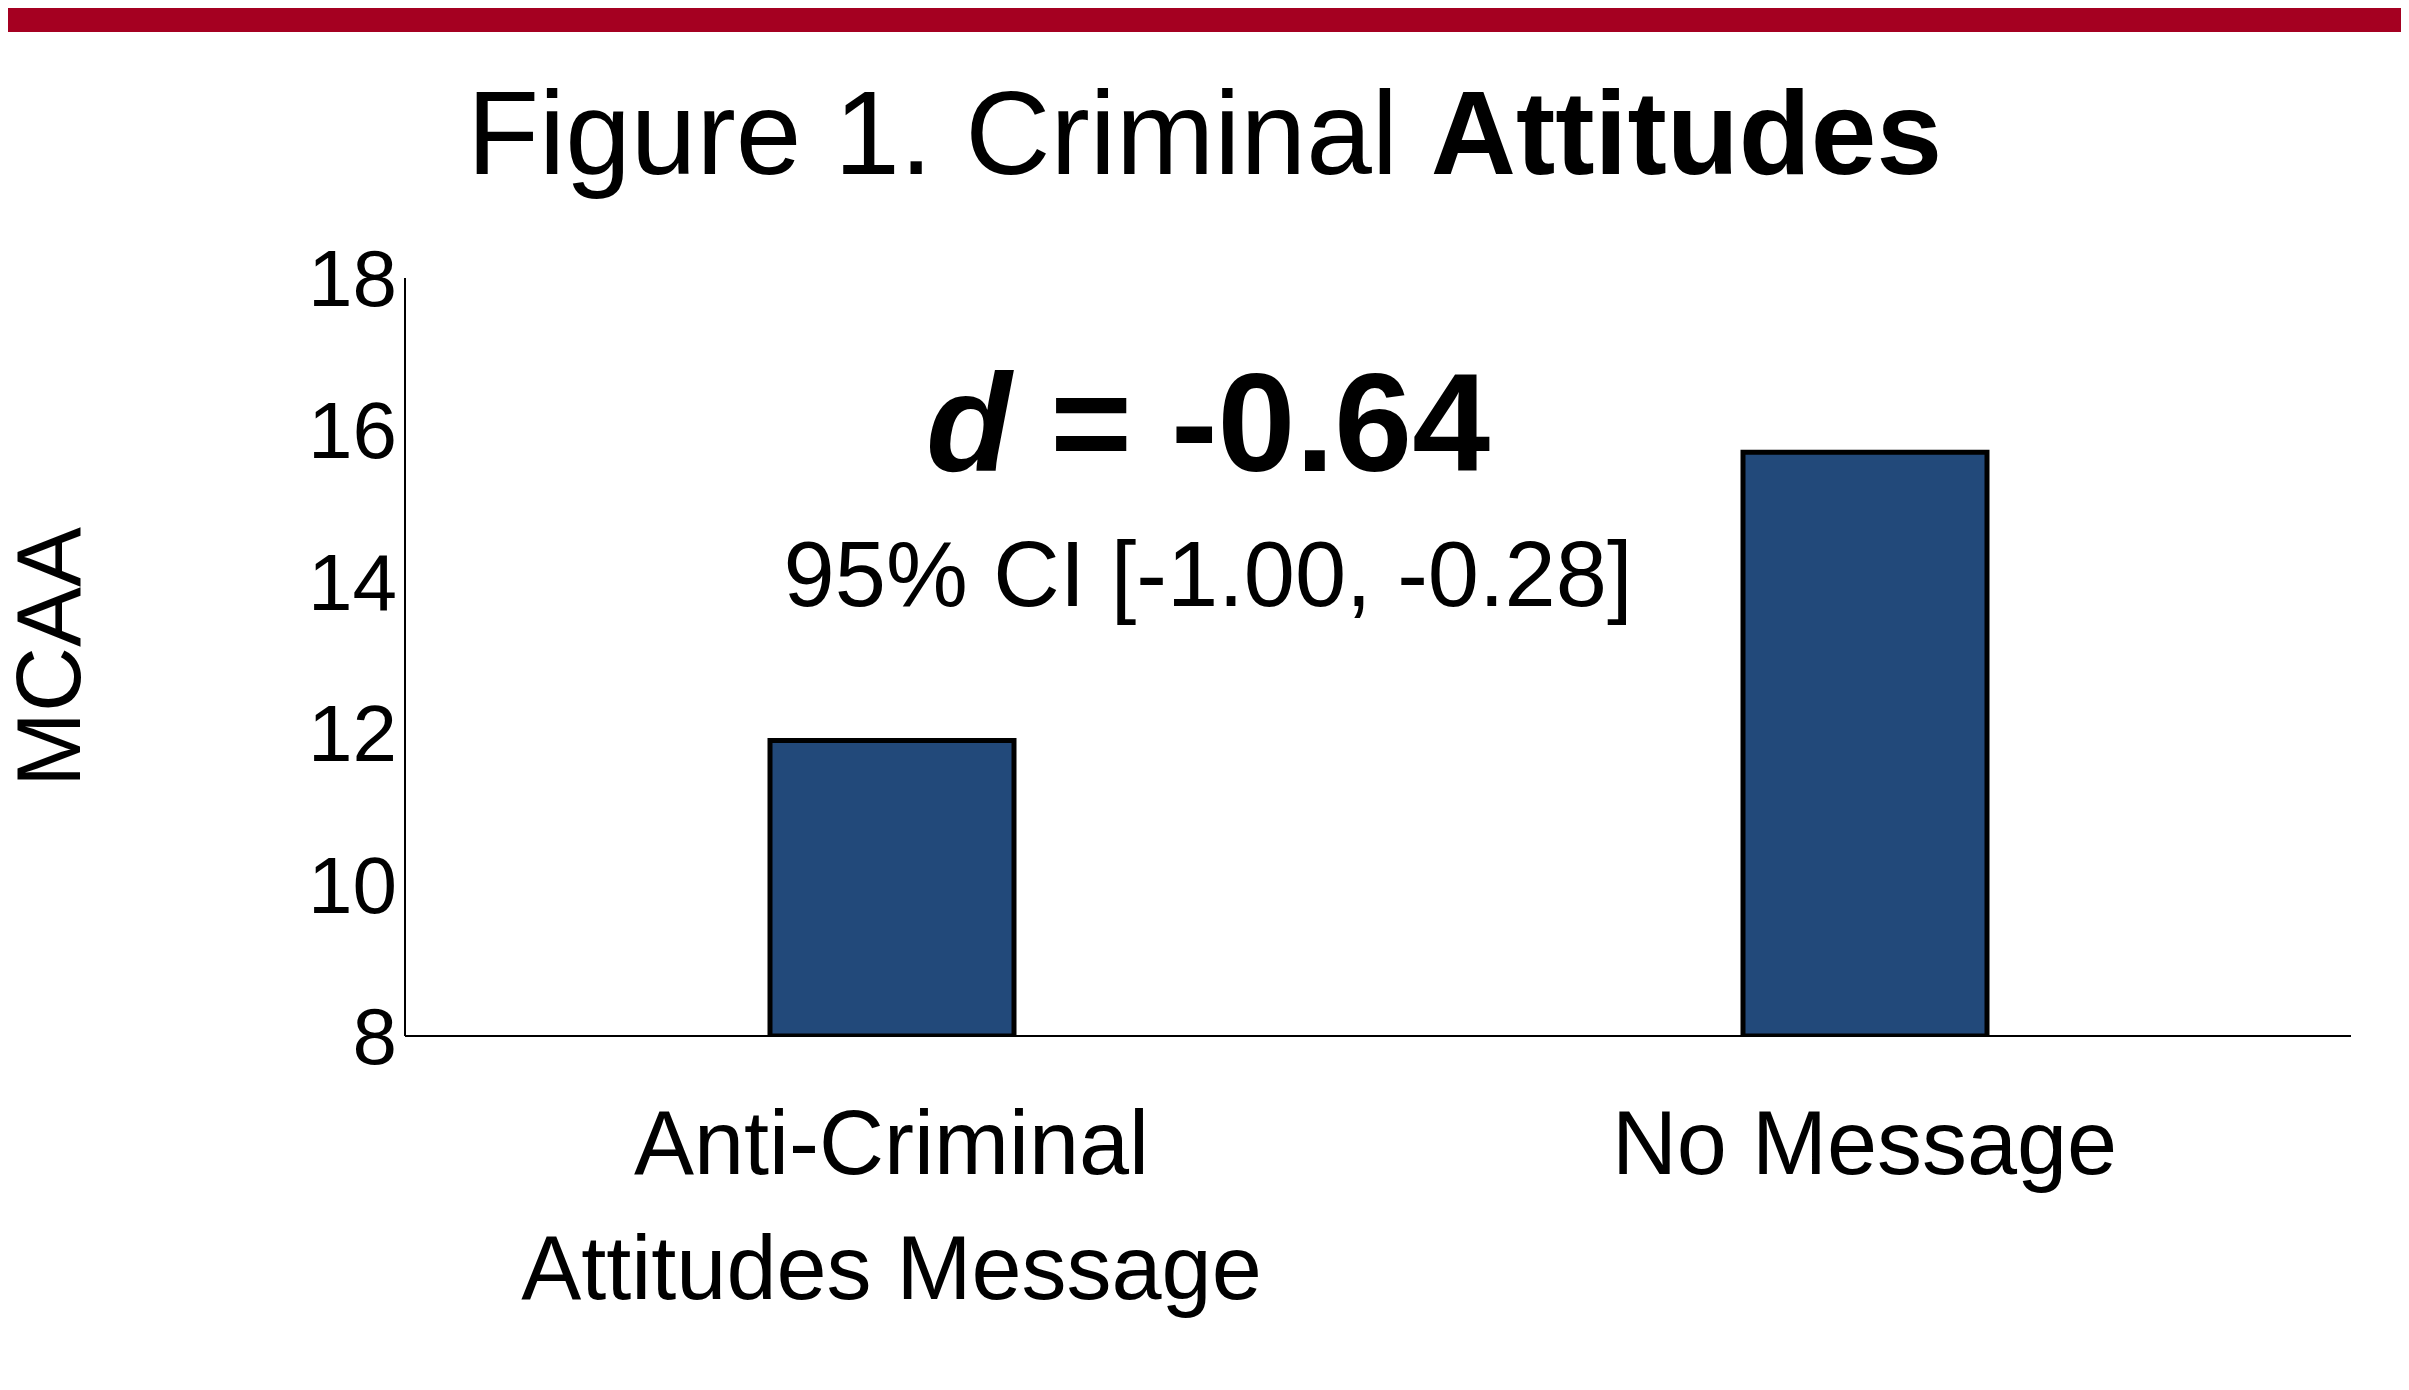 This screenshot has width=2409, height=1390. What do you see at coordinates (352, 430) in the screenshot?
I see `y-tick-label: 16` at bounding box center [352, 430].